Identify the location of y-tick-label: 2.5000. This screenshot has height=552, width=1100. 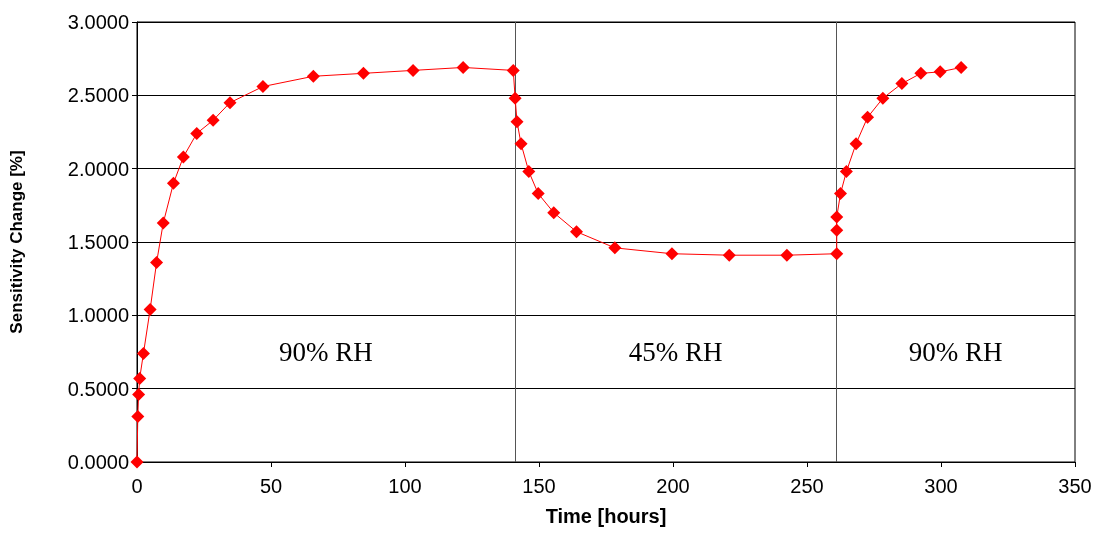
(98, 95).